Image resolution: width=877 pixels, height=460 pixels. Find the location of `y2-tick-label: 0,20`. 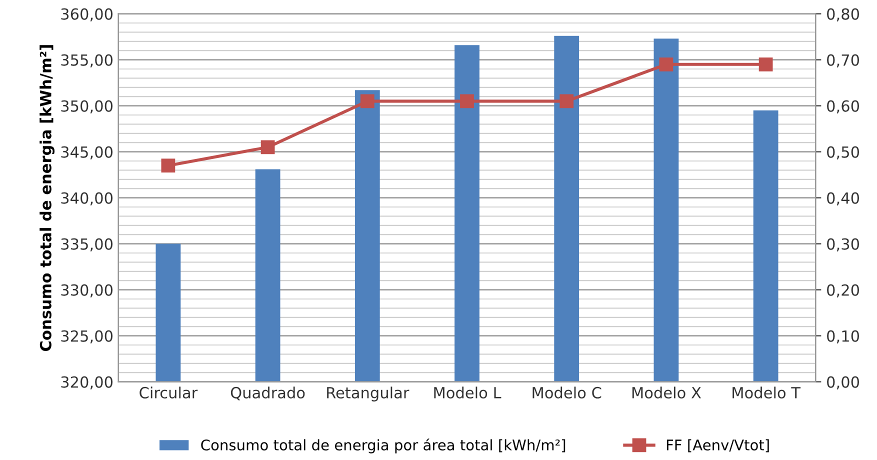

y2-tick-label: 0,20 is located at coordinates (843, 291).